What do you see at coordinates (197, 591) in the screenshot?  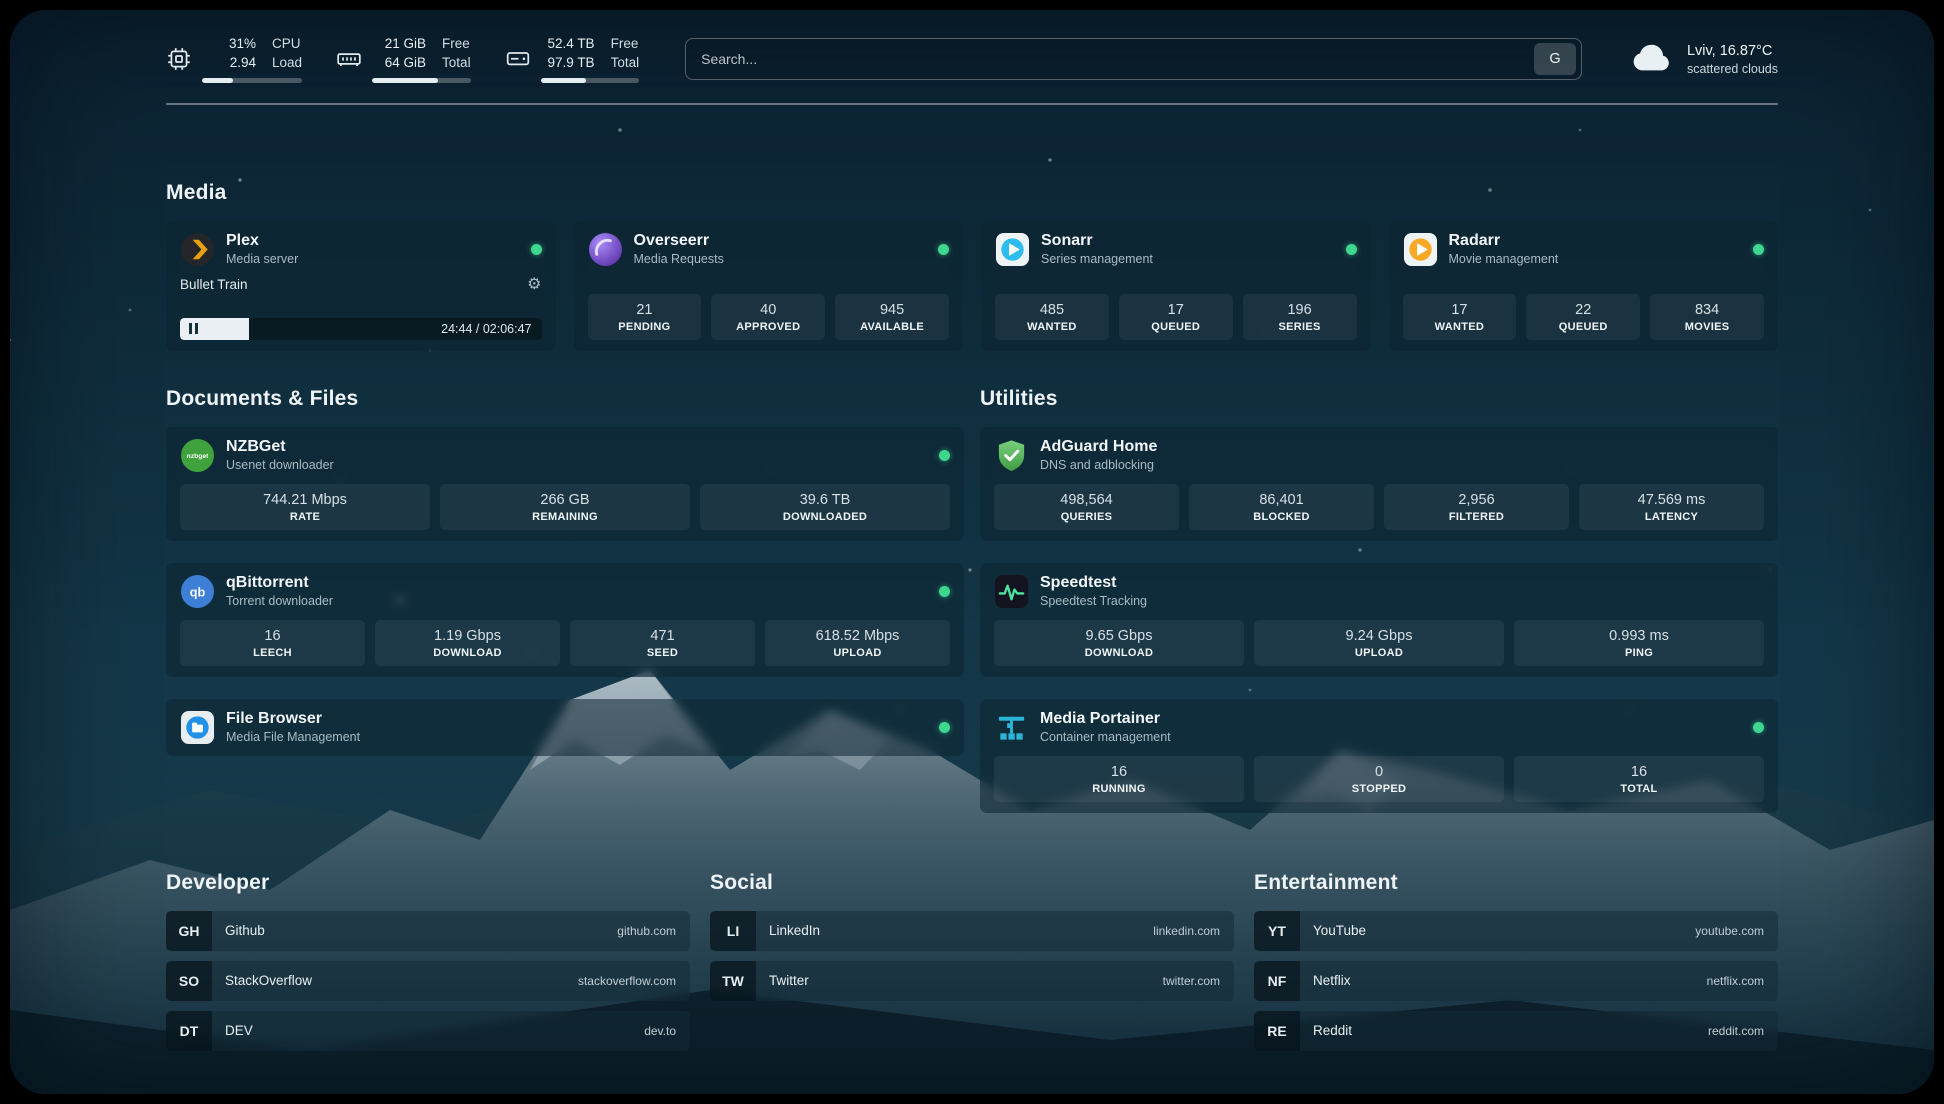 I see `qbittorrent-icon: qb` at bounding box center [197, 591].